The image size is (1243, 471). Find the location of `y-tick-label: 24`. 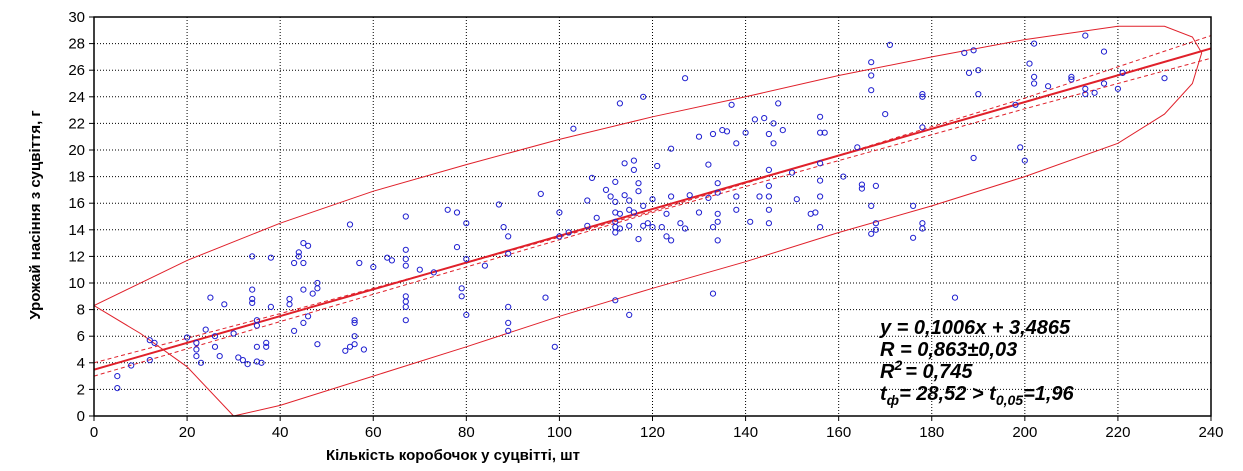

y-tick-label: 24 is located at coordinates (76, 97).